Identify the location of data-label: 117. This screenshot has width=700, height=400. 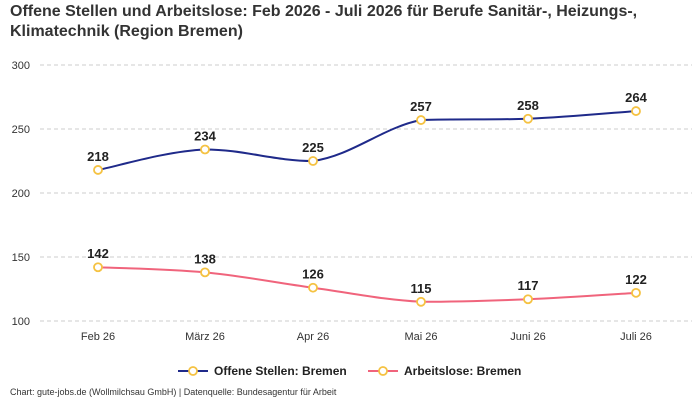
(528, 285).